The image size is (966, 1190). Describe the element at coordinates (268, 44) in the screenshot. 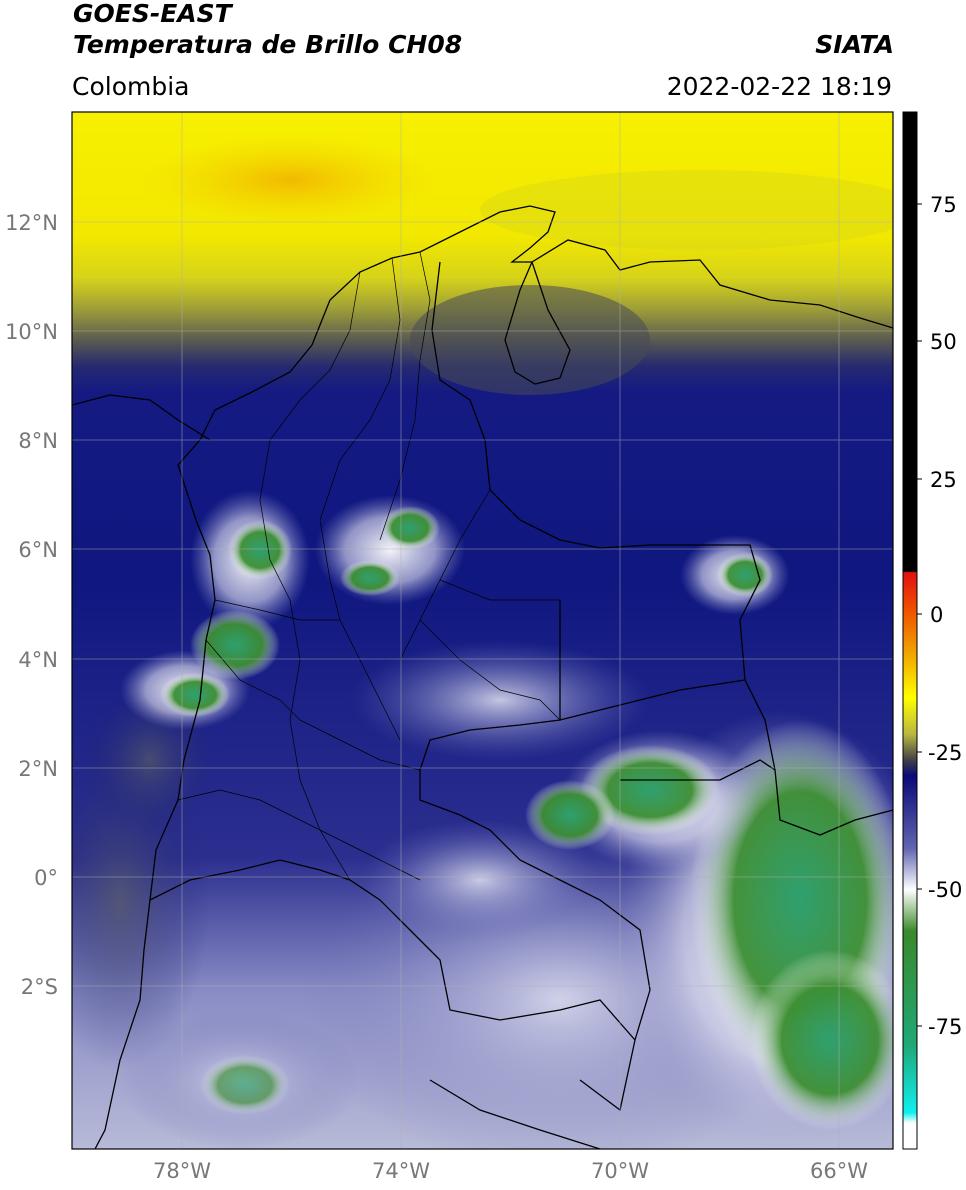

I see `product-title: Temperatura de Brillo CH08` at that location.